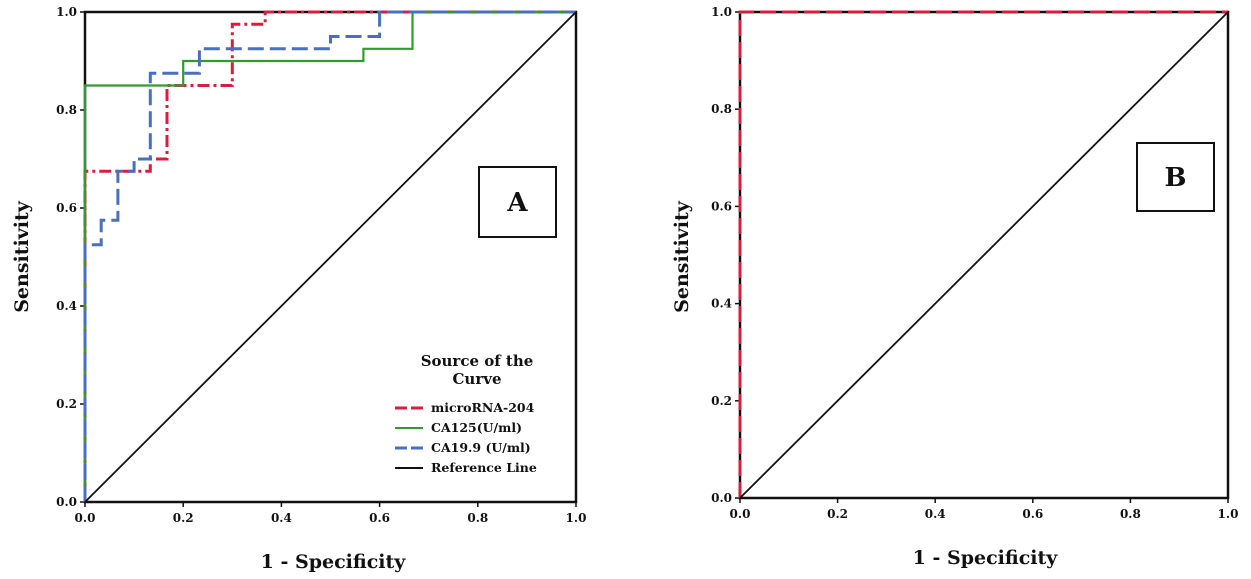  I want to click on panel-label: B, so click(1176, 178).